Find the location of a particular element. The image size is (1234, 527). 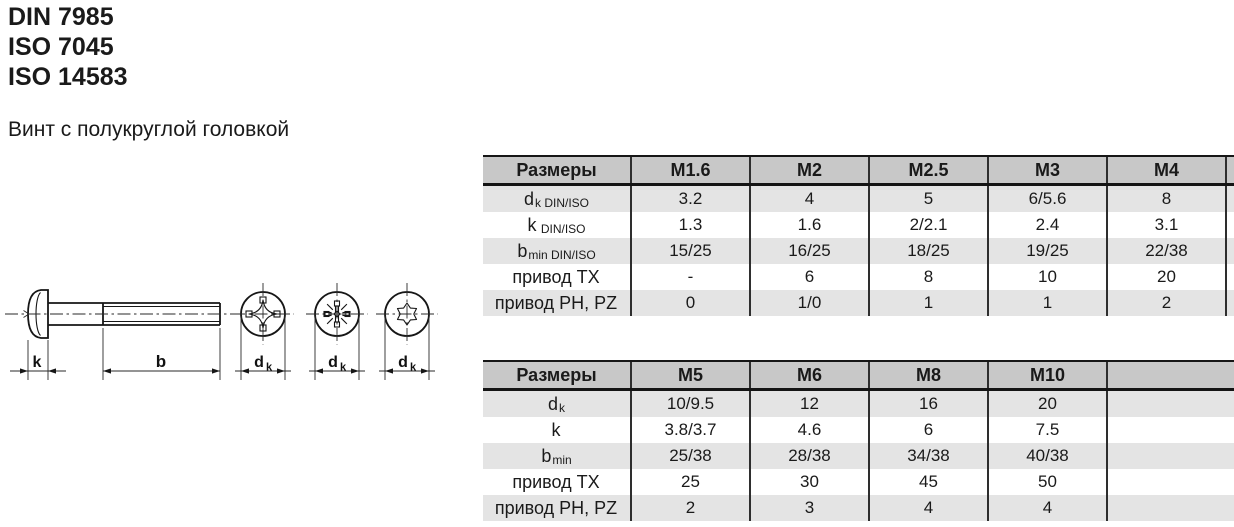

row-label: k DIN/ISO is located at coordinates (556, 225).